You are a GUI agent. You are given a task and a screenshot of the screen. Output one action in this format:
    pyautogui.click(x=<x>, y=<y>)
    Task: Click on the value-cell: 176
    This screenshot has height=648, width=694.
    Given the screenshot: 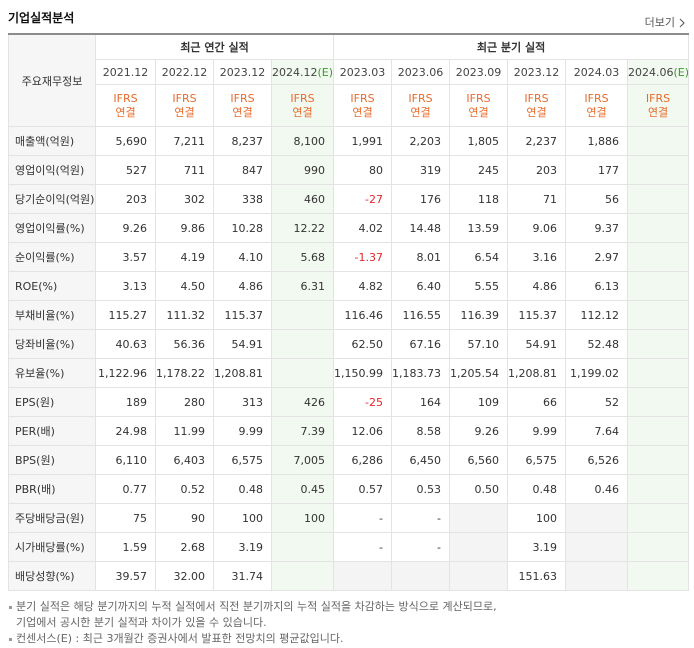 What is the action you would take?
    pyautogui.click(x=421, y=199)
    